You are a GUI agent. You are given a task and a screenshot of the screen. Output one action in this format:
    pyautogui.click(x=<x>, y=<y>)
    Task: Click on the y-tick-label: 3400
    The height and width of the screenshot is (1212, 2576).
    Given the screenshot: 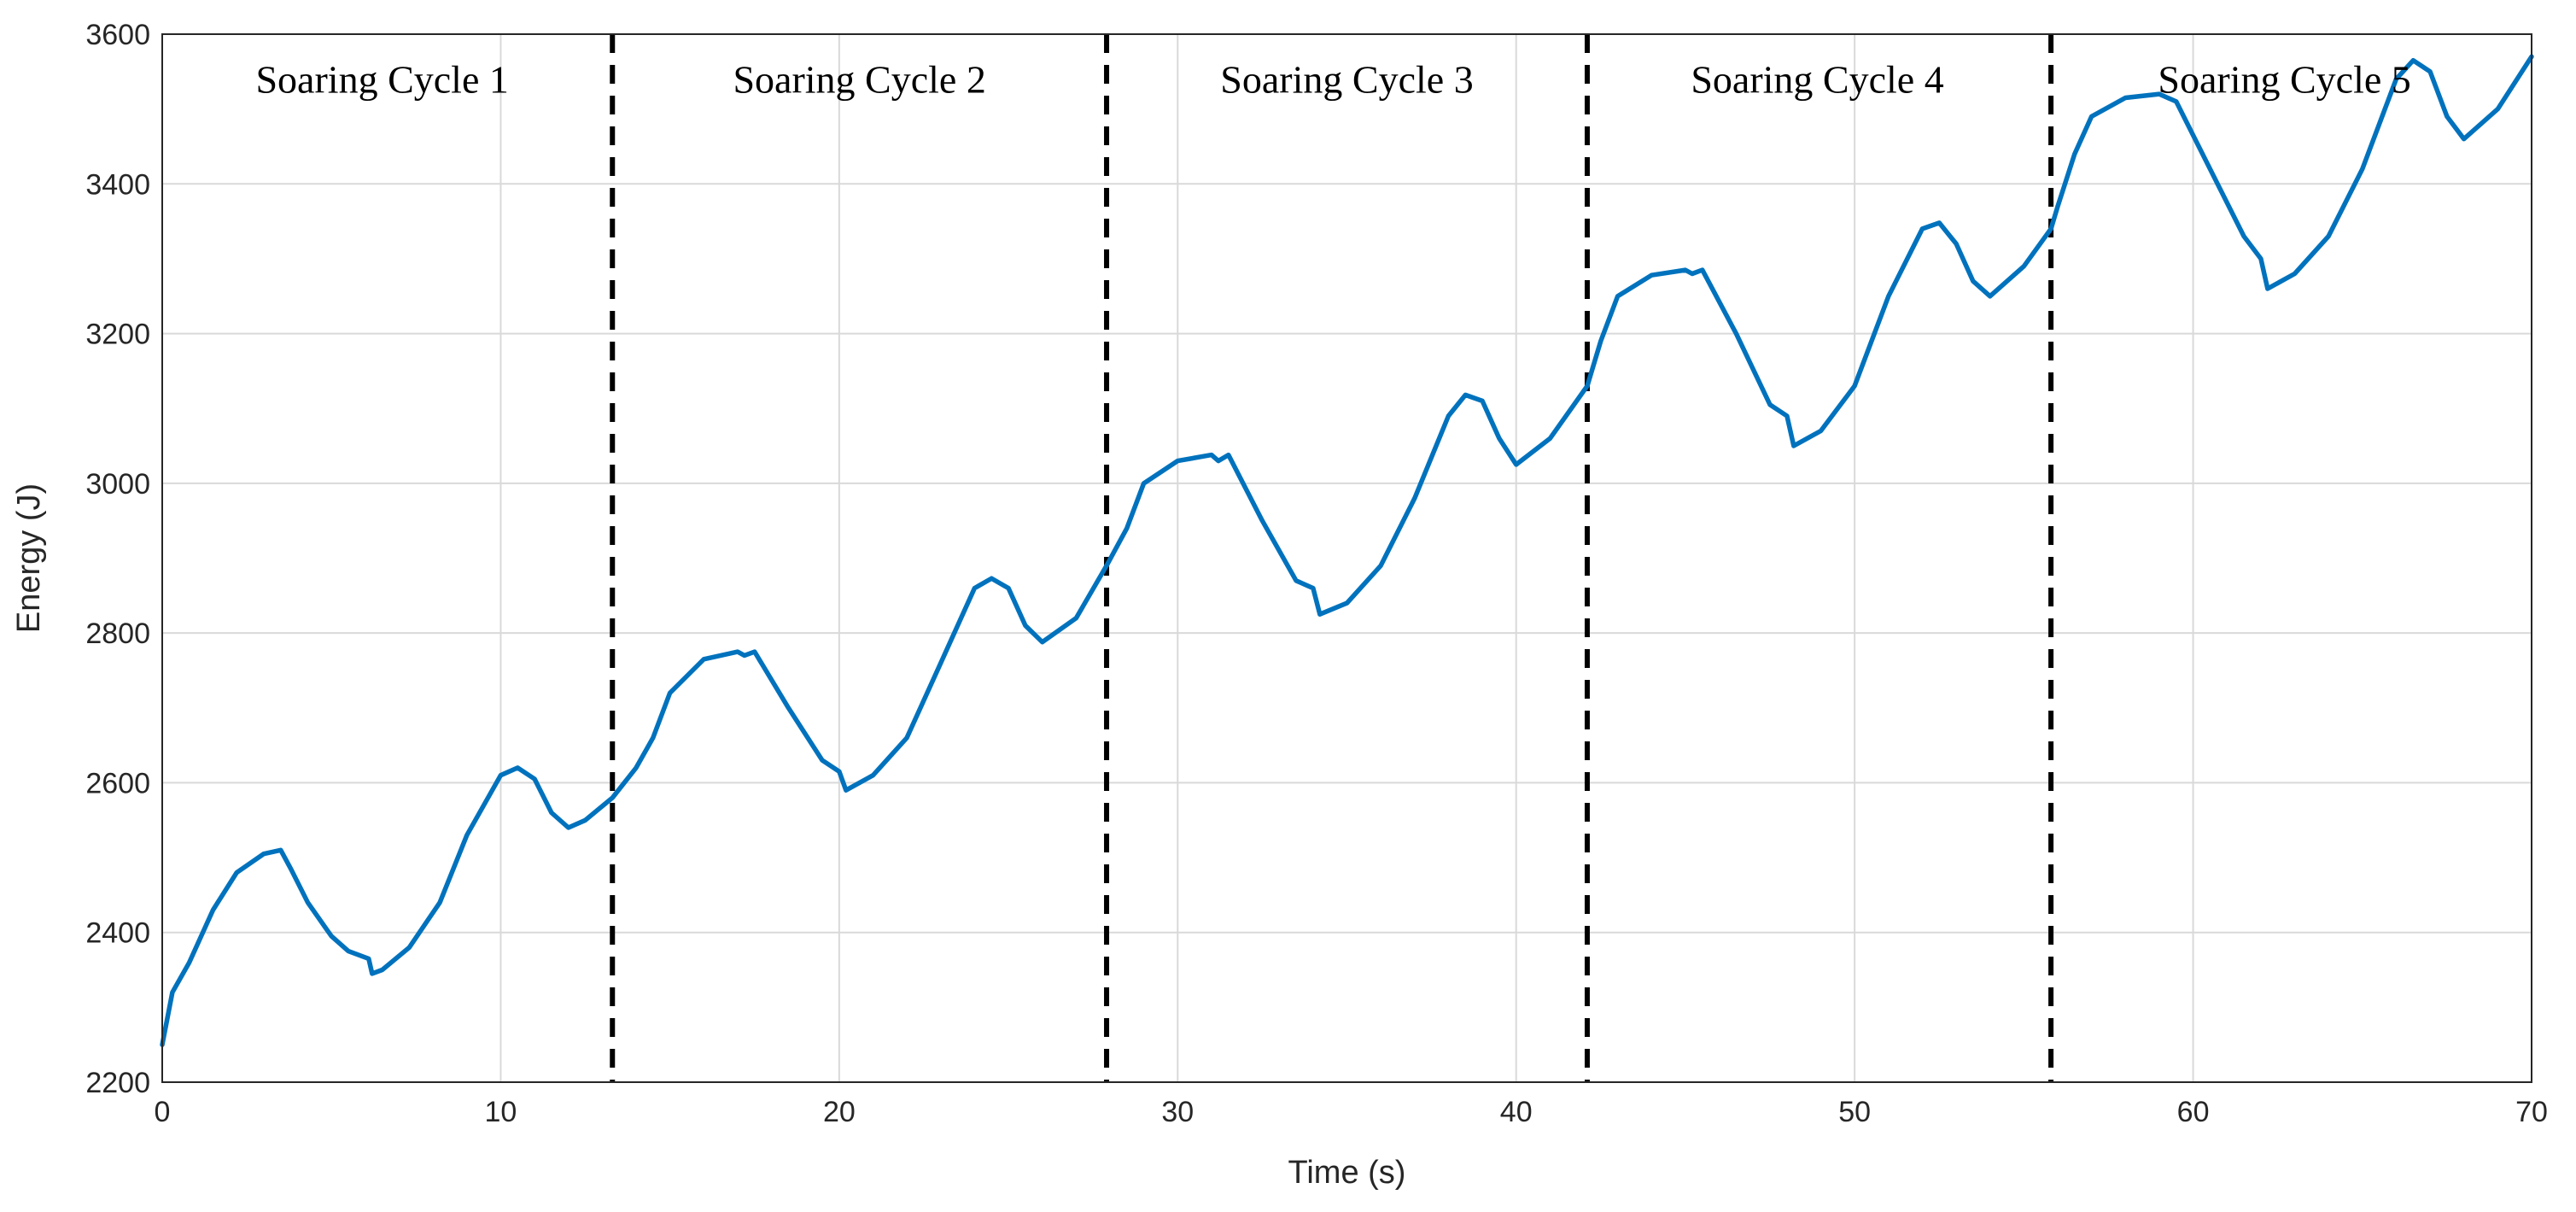 What is the action you would take?
    pyautogui.click(x=117, y=184)
    